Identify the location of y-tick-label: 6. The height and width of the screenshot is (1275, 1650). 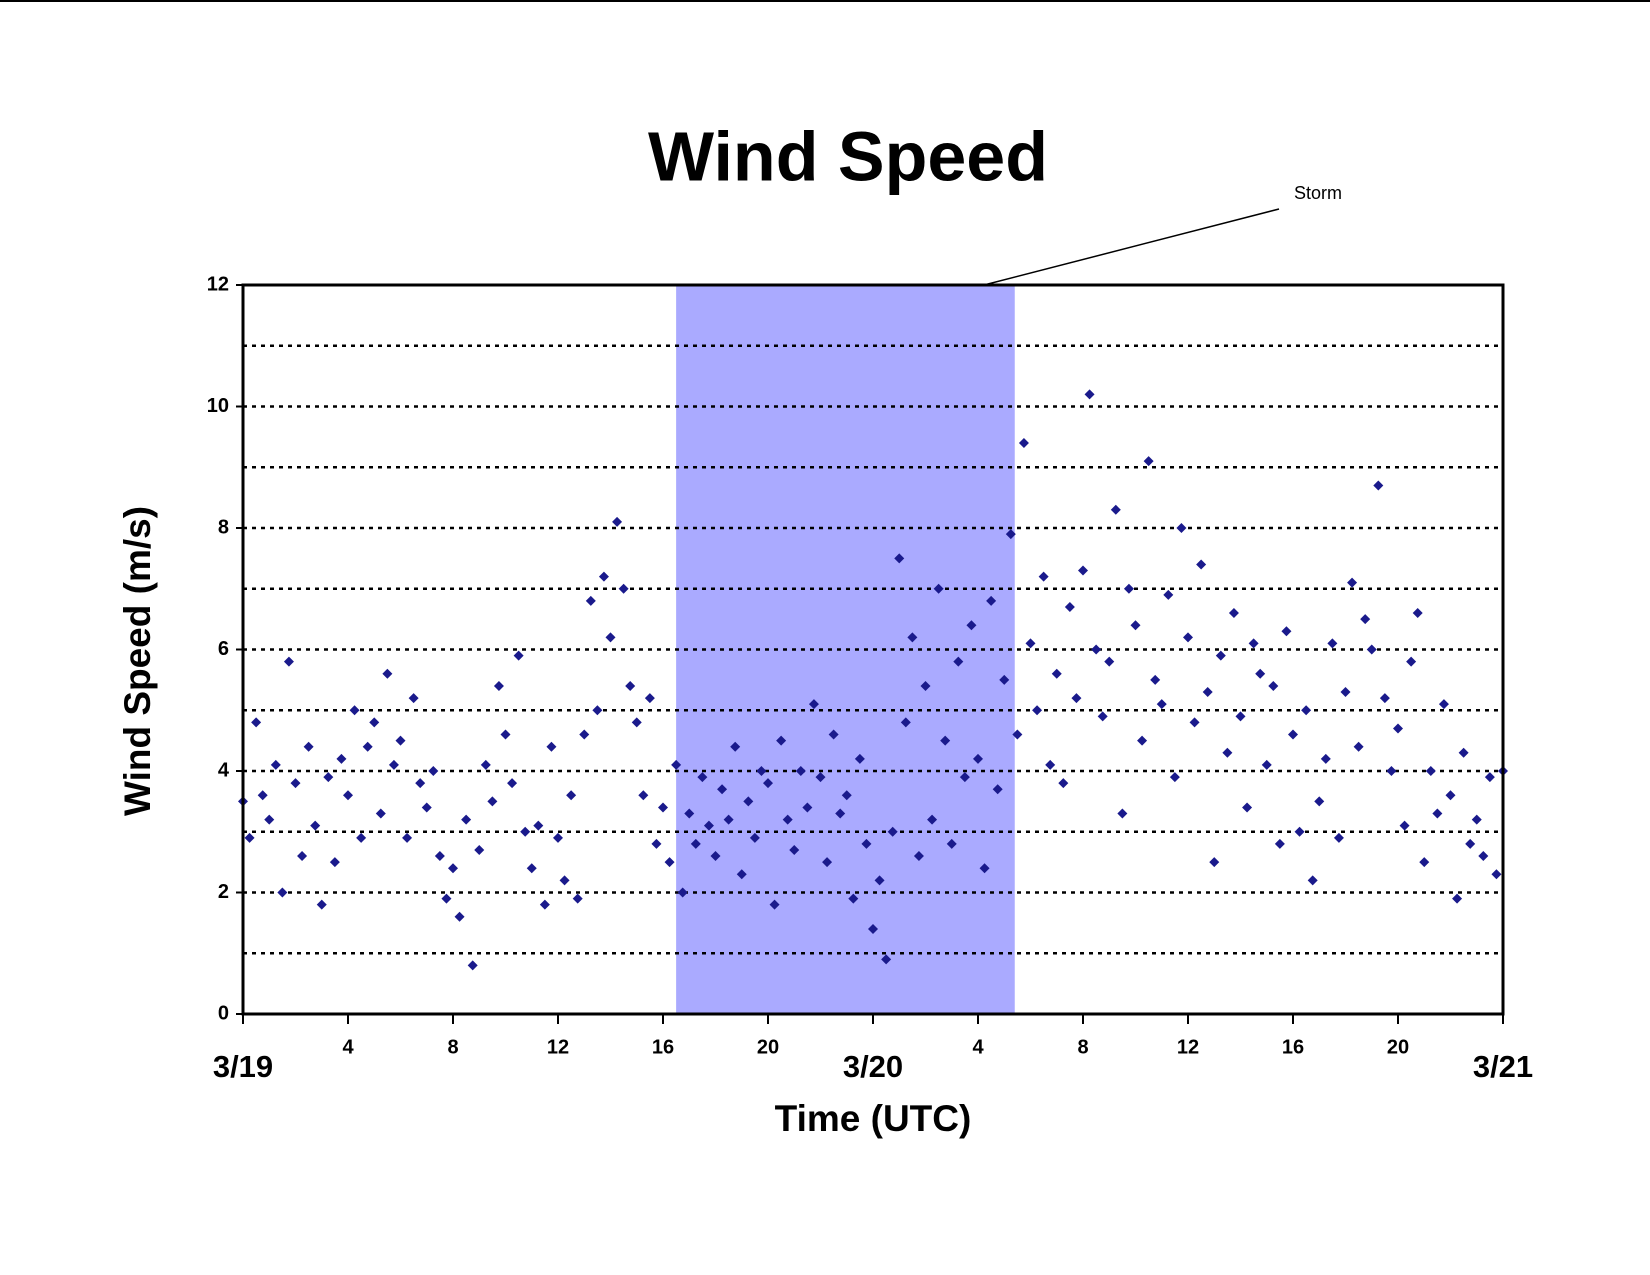
(223, 649).